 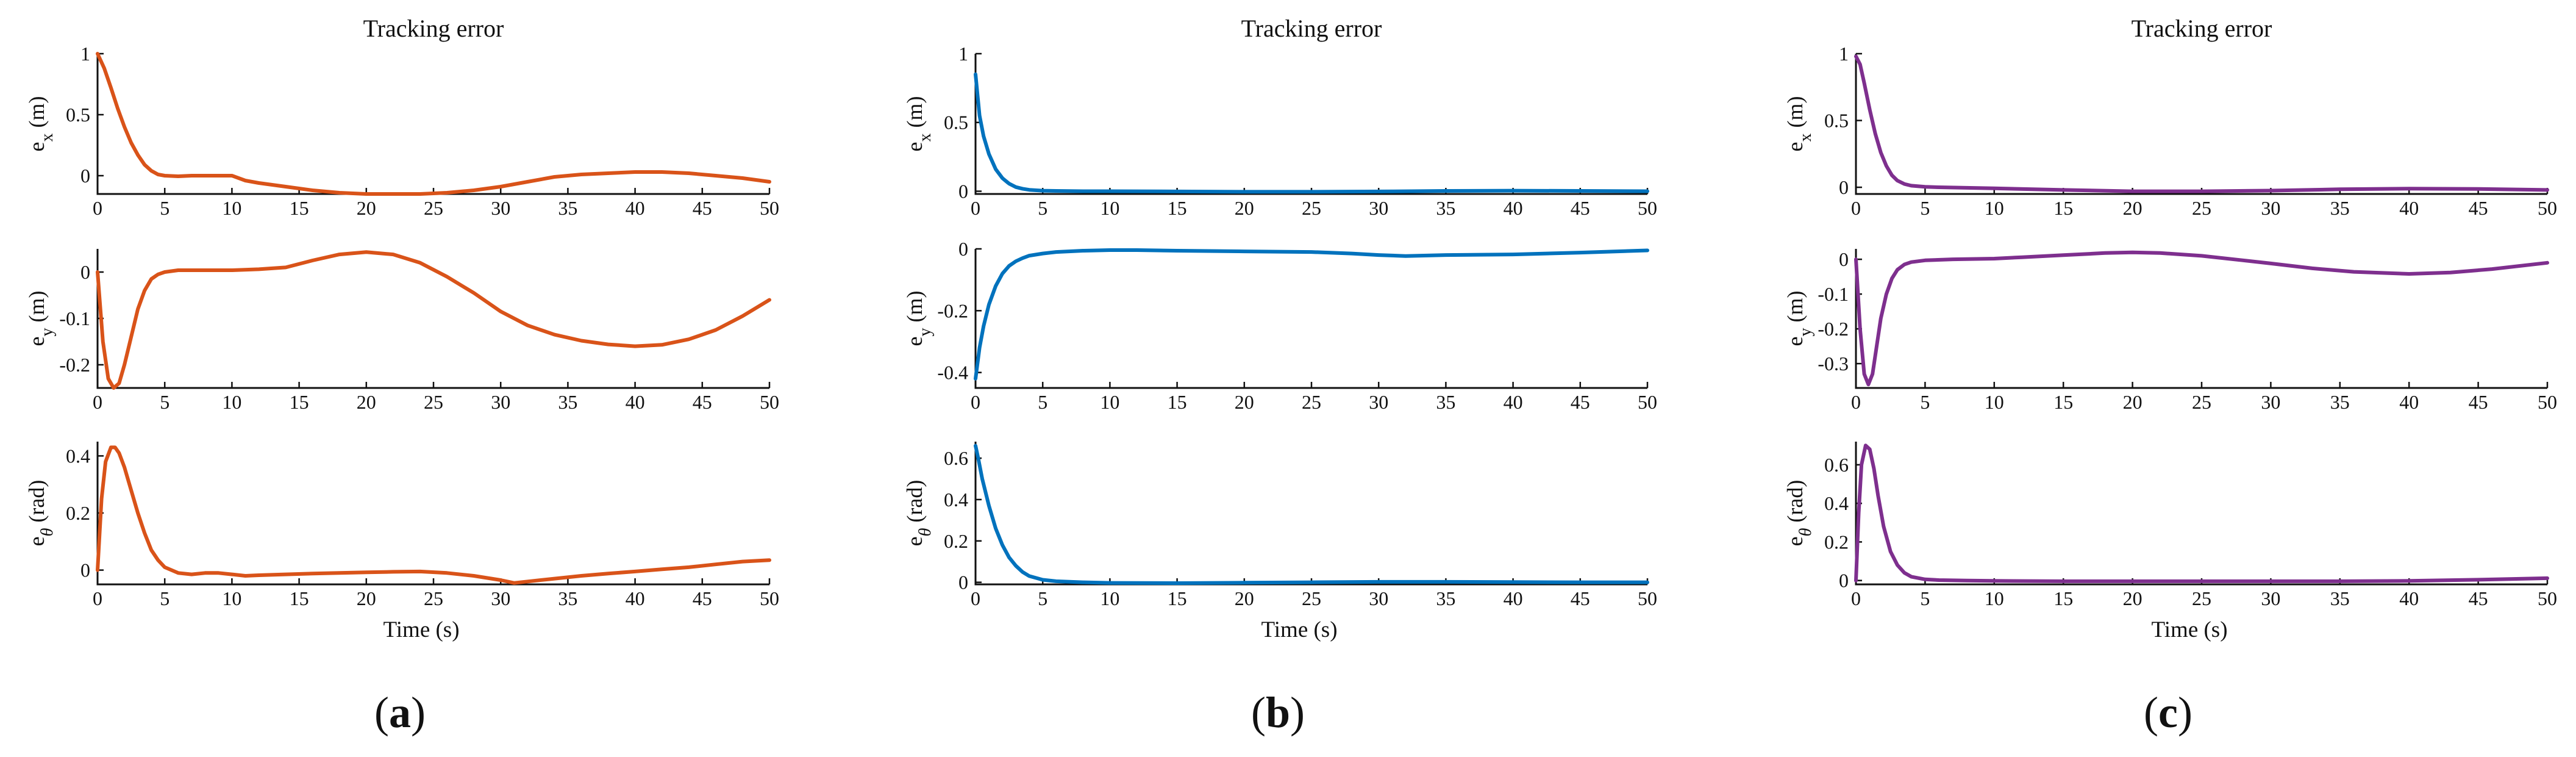 I want to click on panel-letter-label: (b), so click(x=1278, y=712).